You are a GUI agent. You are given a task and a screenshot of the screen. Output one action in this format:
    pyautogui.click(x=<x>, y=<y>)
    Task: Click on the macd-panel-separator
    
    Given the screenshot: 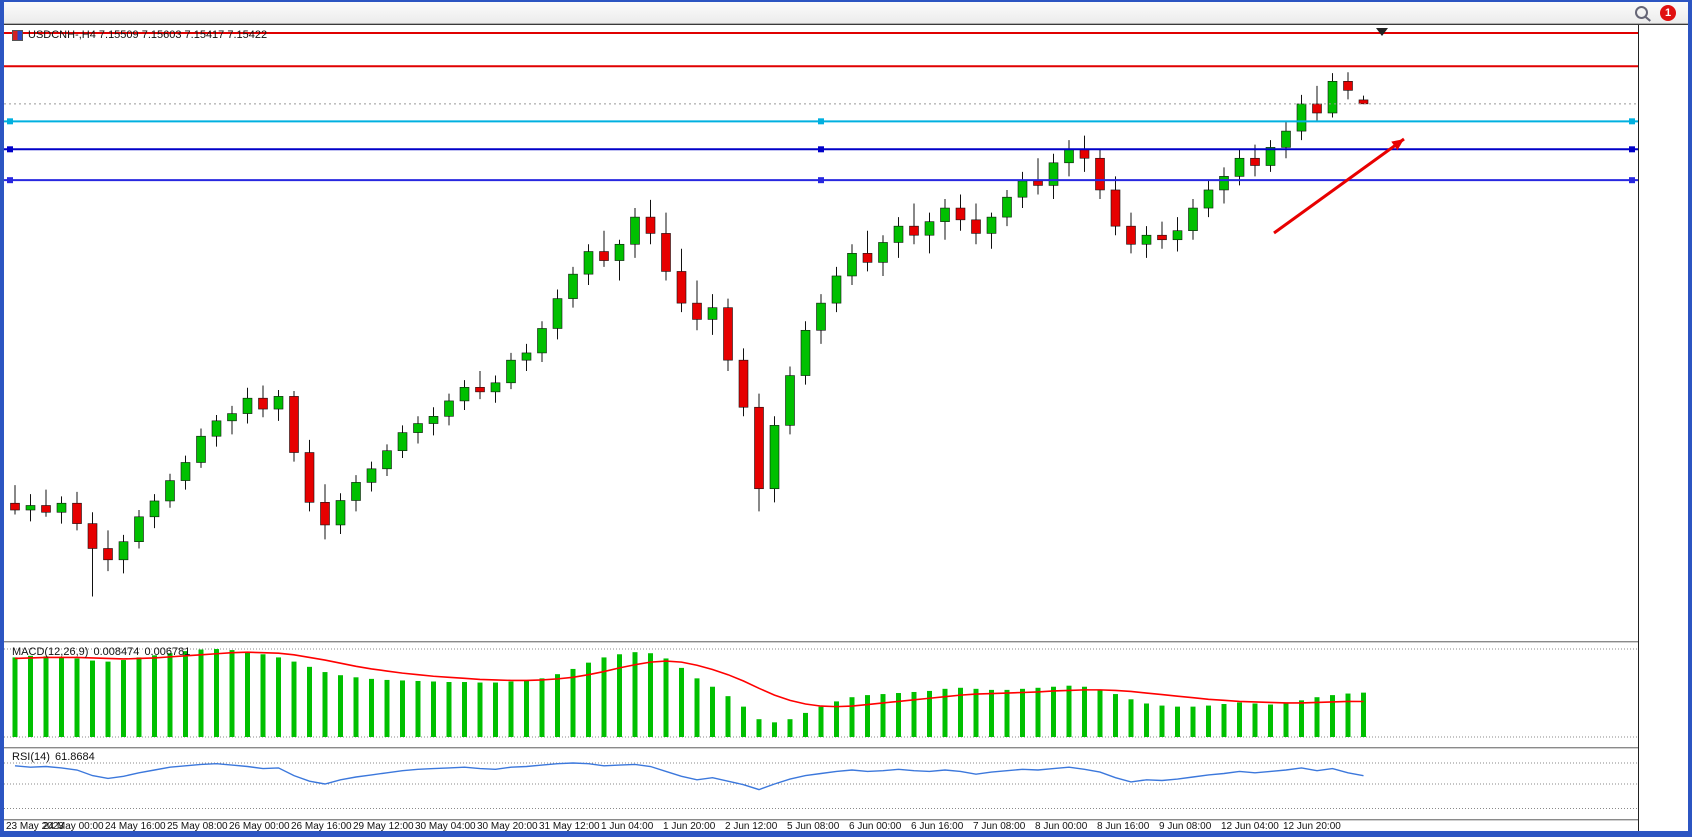 What is the action you would take?
    pyautogui.click(x=846, y=642)
    